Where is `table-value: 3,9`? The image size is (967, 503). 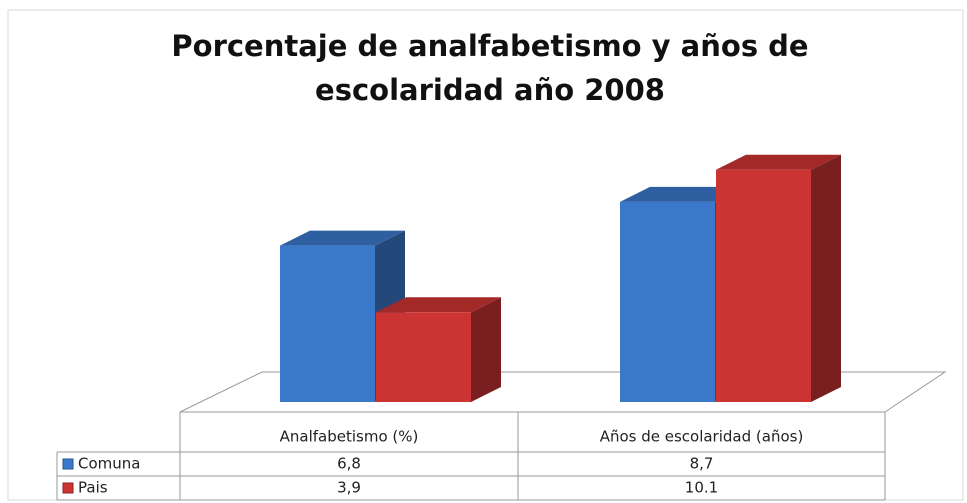 table-value: 3,9 is located at coordinates (349, 488).